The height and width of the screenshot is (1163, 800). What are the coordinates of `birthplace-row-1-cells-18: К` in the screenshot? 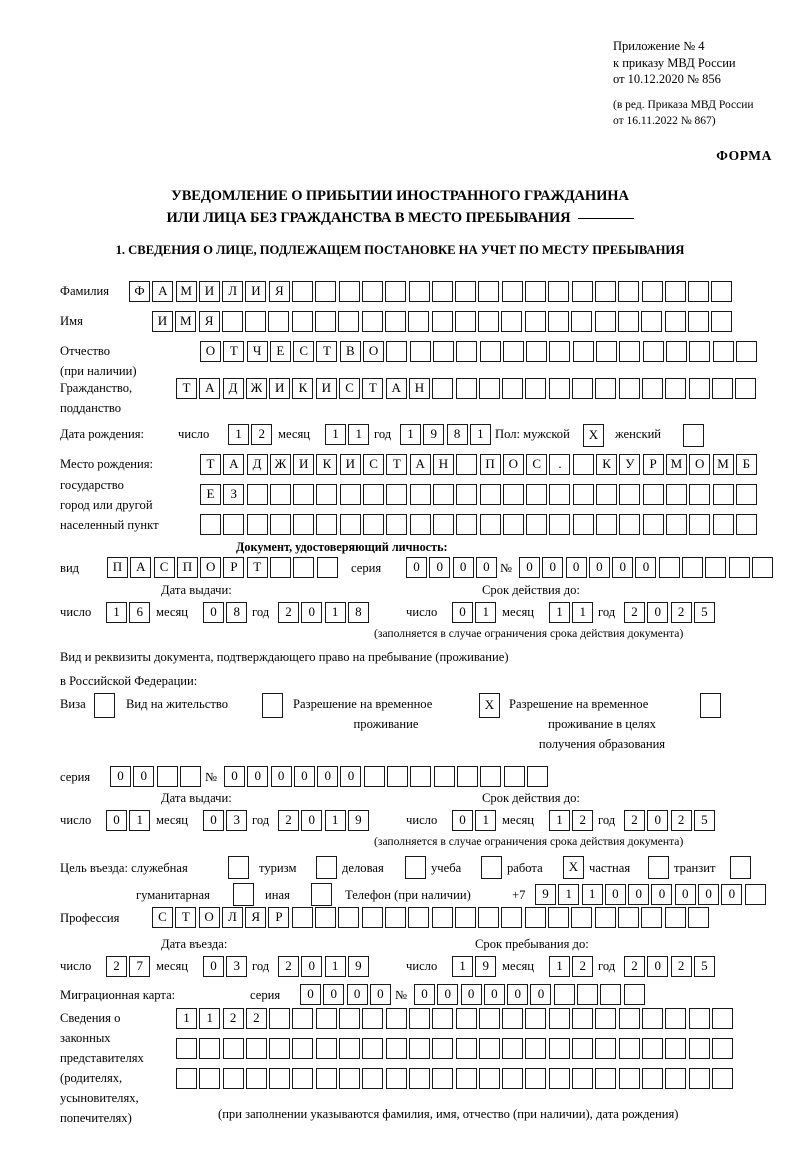 It's located at (607, 464).